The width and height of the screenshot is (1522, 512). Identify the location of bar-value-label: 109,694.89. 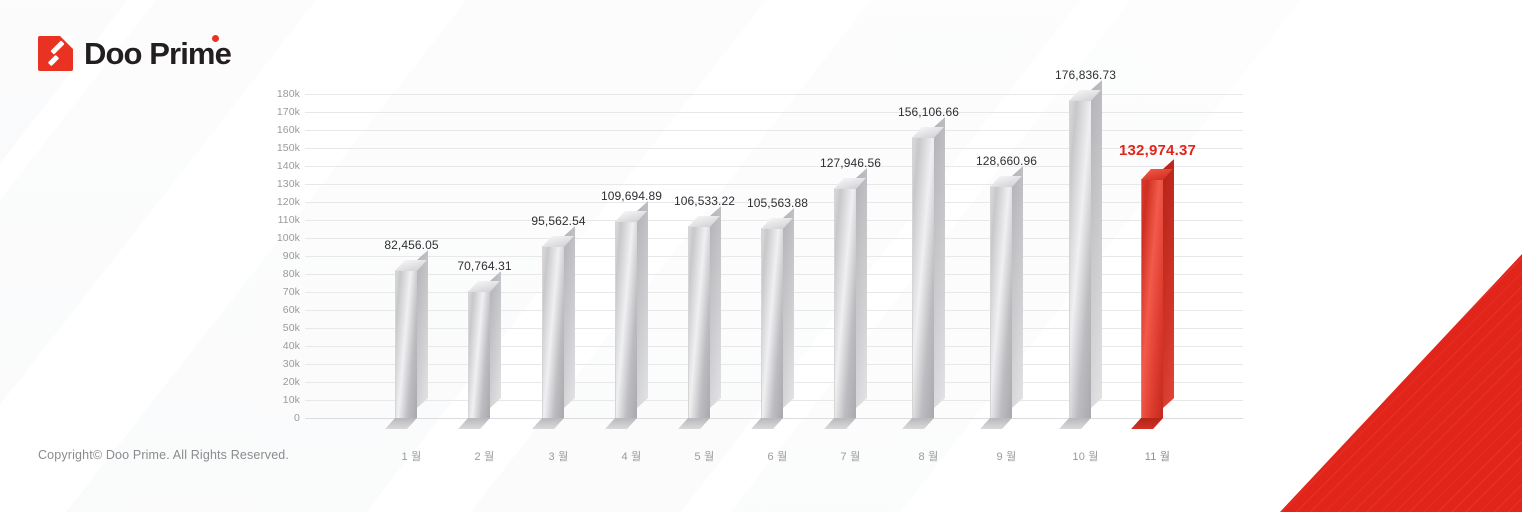
(631, 195).